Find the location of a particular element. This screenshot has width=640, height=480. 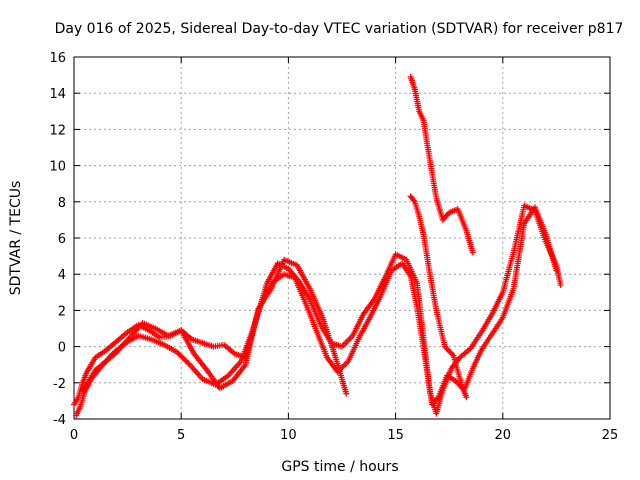

y-tick-label: 12 is located at coordinates (57, 130).